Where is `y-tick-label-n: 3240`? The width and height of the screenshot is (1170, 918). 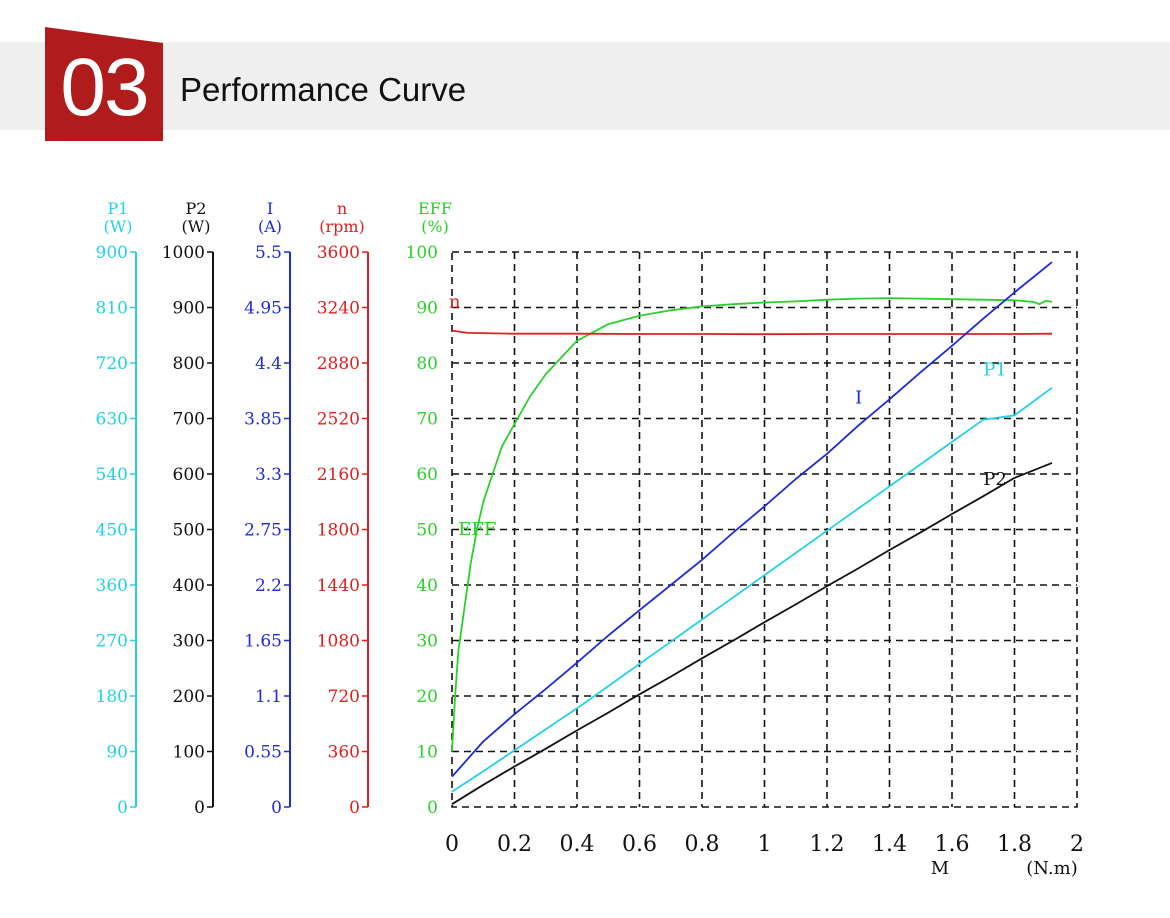 y-tick-label-n: 3240 is located at coordinates (338, 309).